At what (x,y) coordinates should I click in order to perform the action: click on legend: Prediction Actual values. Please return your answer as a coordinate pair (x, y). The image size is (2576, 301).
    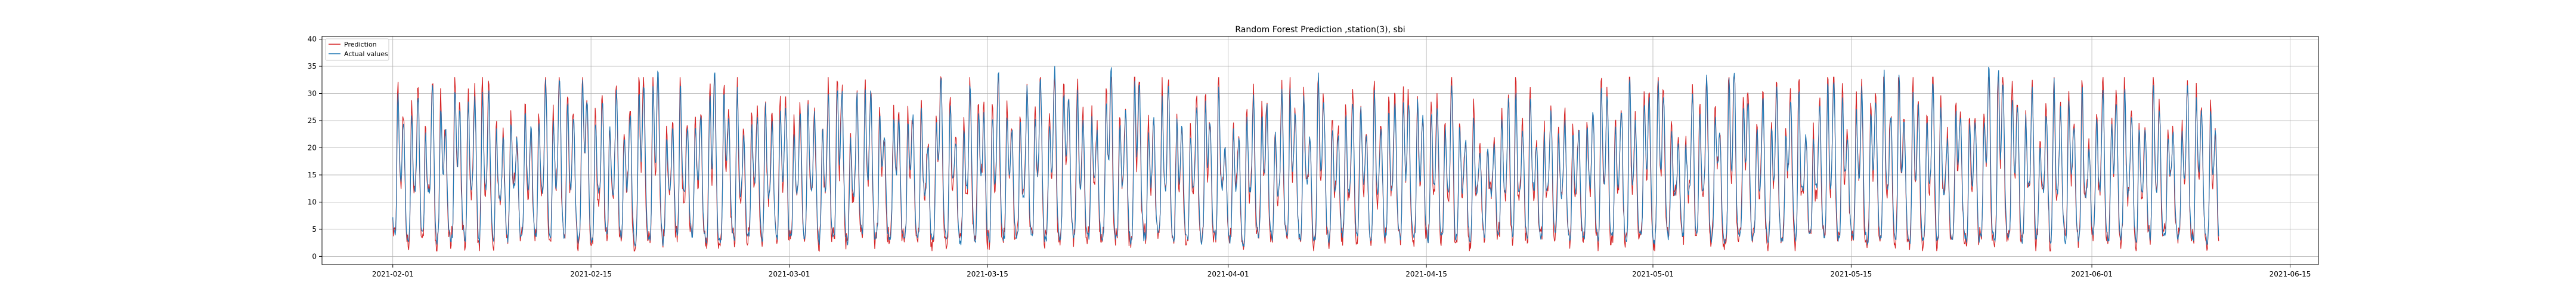
    Looking at the image, I should click on (357, 49).